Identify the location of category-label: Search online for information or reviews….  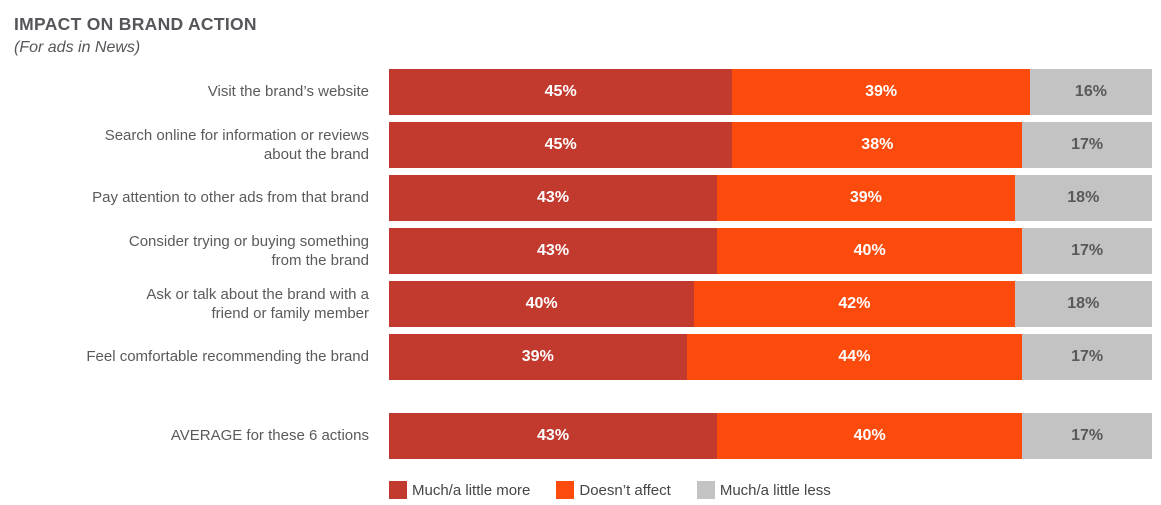
(236, 145).